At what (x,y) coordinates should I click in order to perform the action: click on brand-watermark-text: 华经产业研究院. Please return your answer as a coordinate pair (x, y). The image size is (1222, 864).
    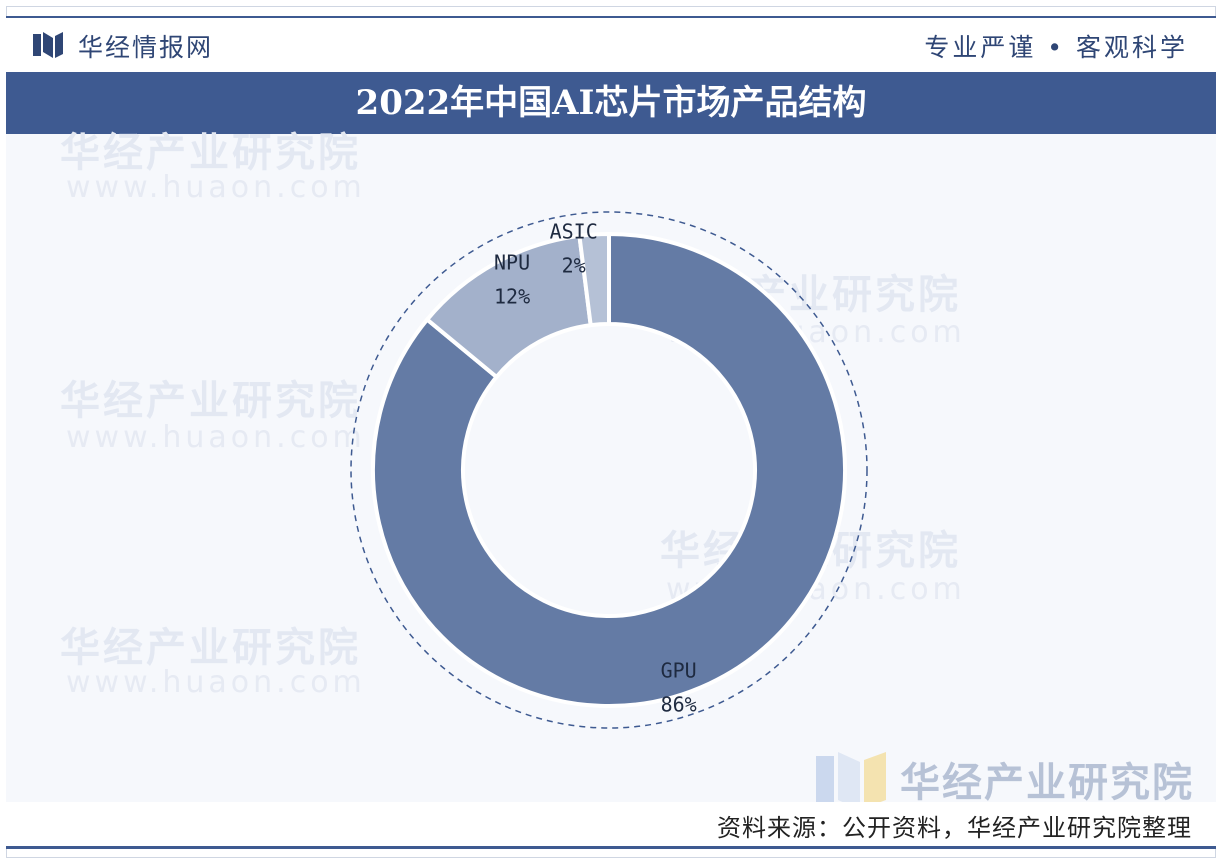
    Looking at the image, I should click on (1047, 783).